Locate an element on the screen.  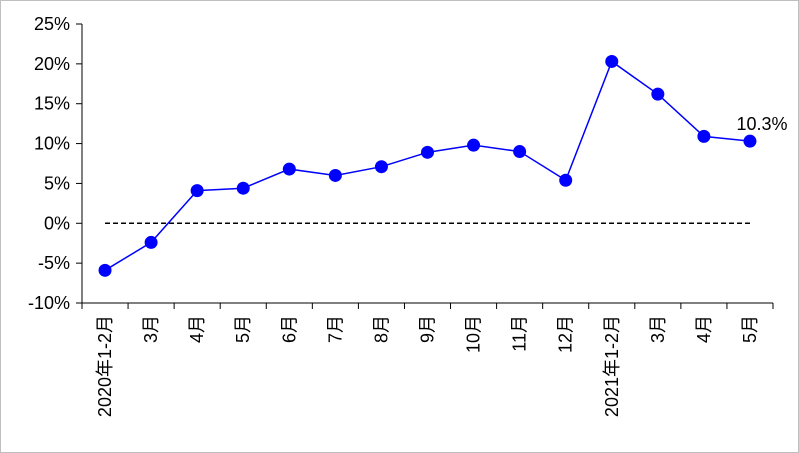
y-tick-label: 20% is located at coordinates (52, 64).